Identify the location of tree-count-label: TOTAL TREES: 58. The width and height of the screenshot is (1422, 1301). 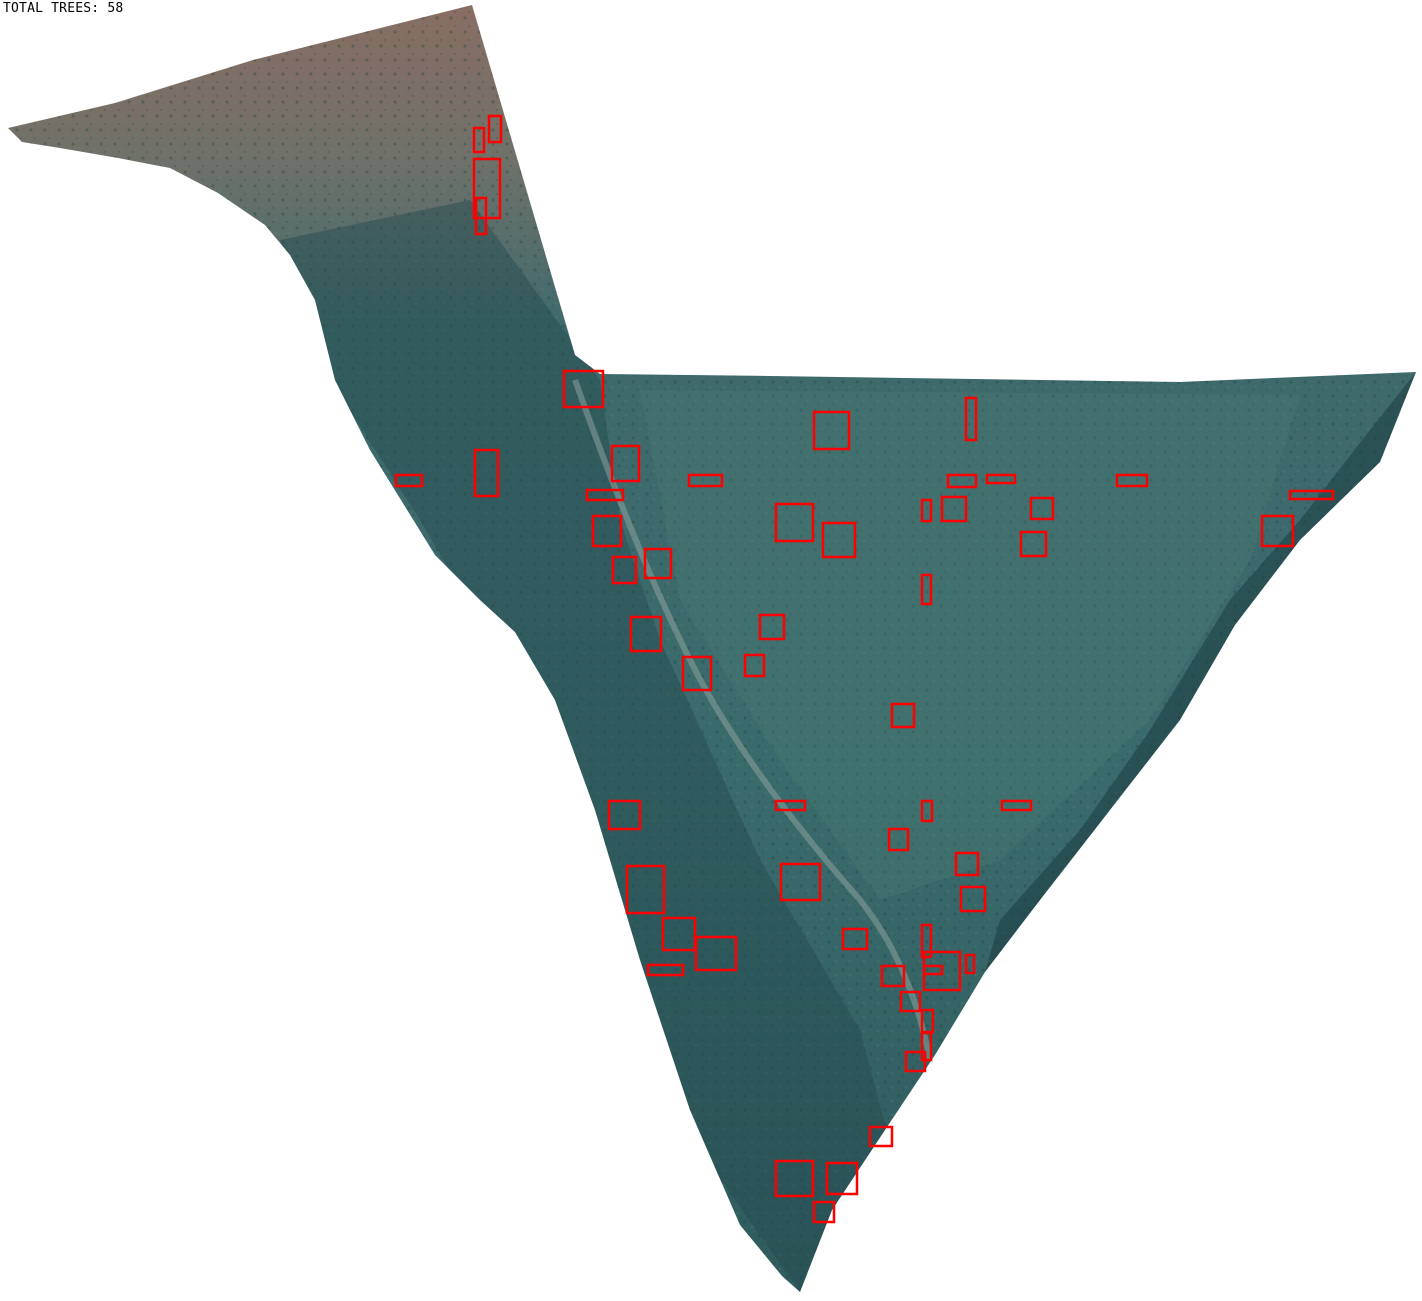
(63, 8).